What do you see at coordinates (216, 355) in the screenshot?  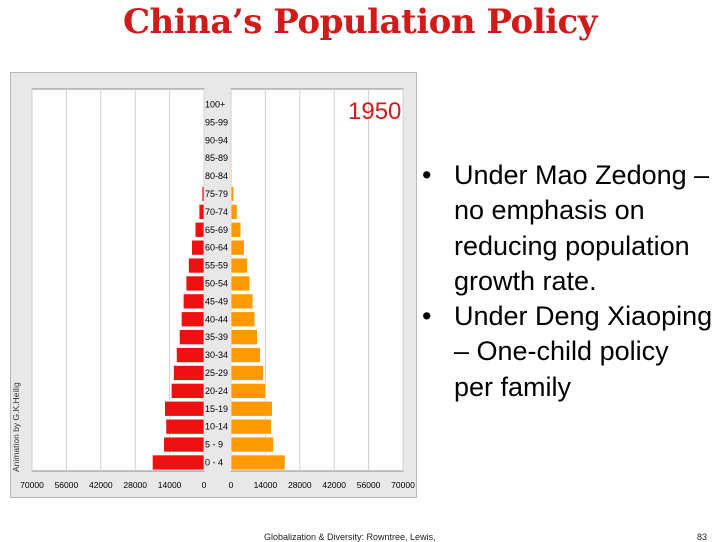 I see `age-group-label: 30-34` at bounding box center [216, 355].